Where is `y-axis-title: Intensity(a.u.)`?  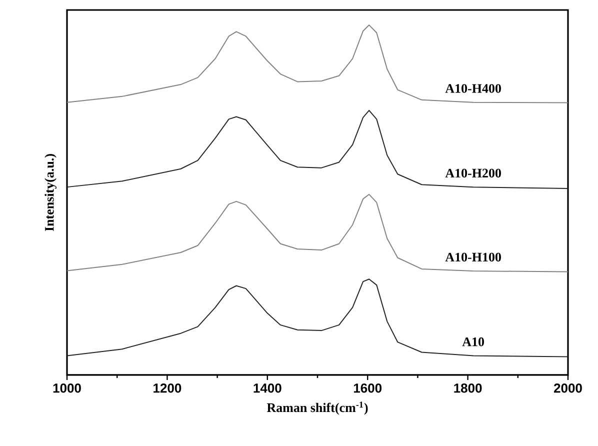
y-axis-title: Intensity(a.u.) is located at coordinates (50, 193).